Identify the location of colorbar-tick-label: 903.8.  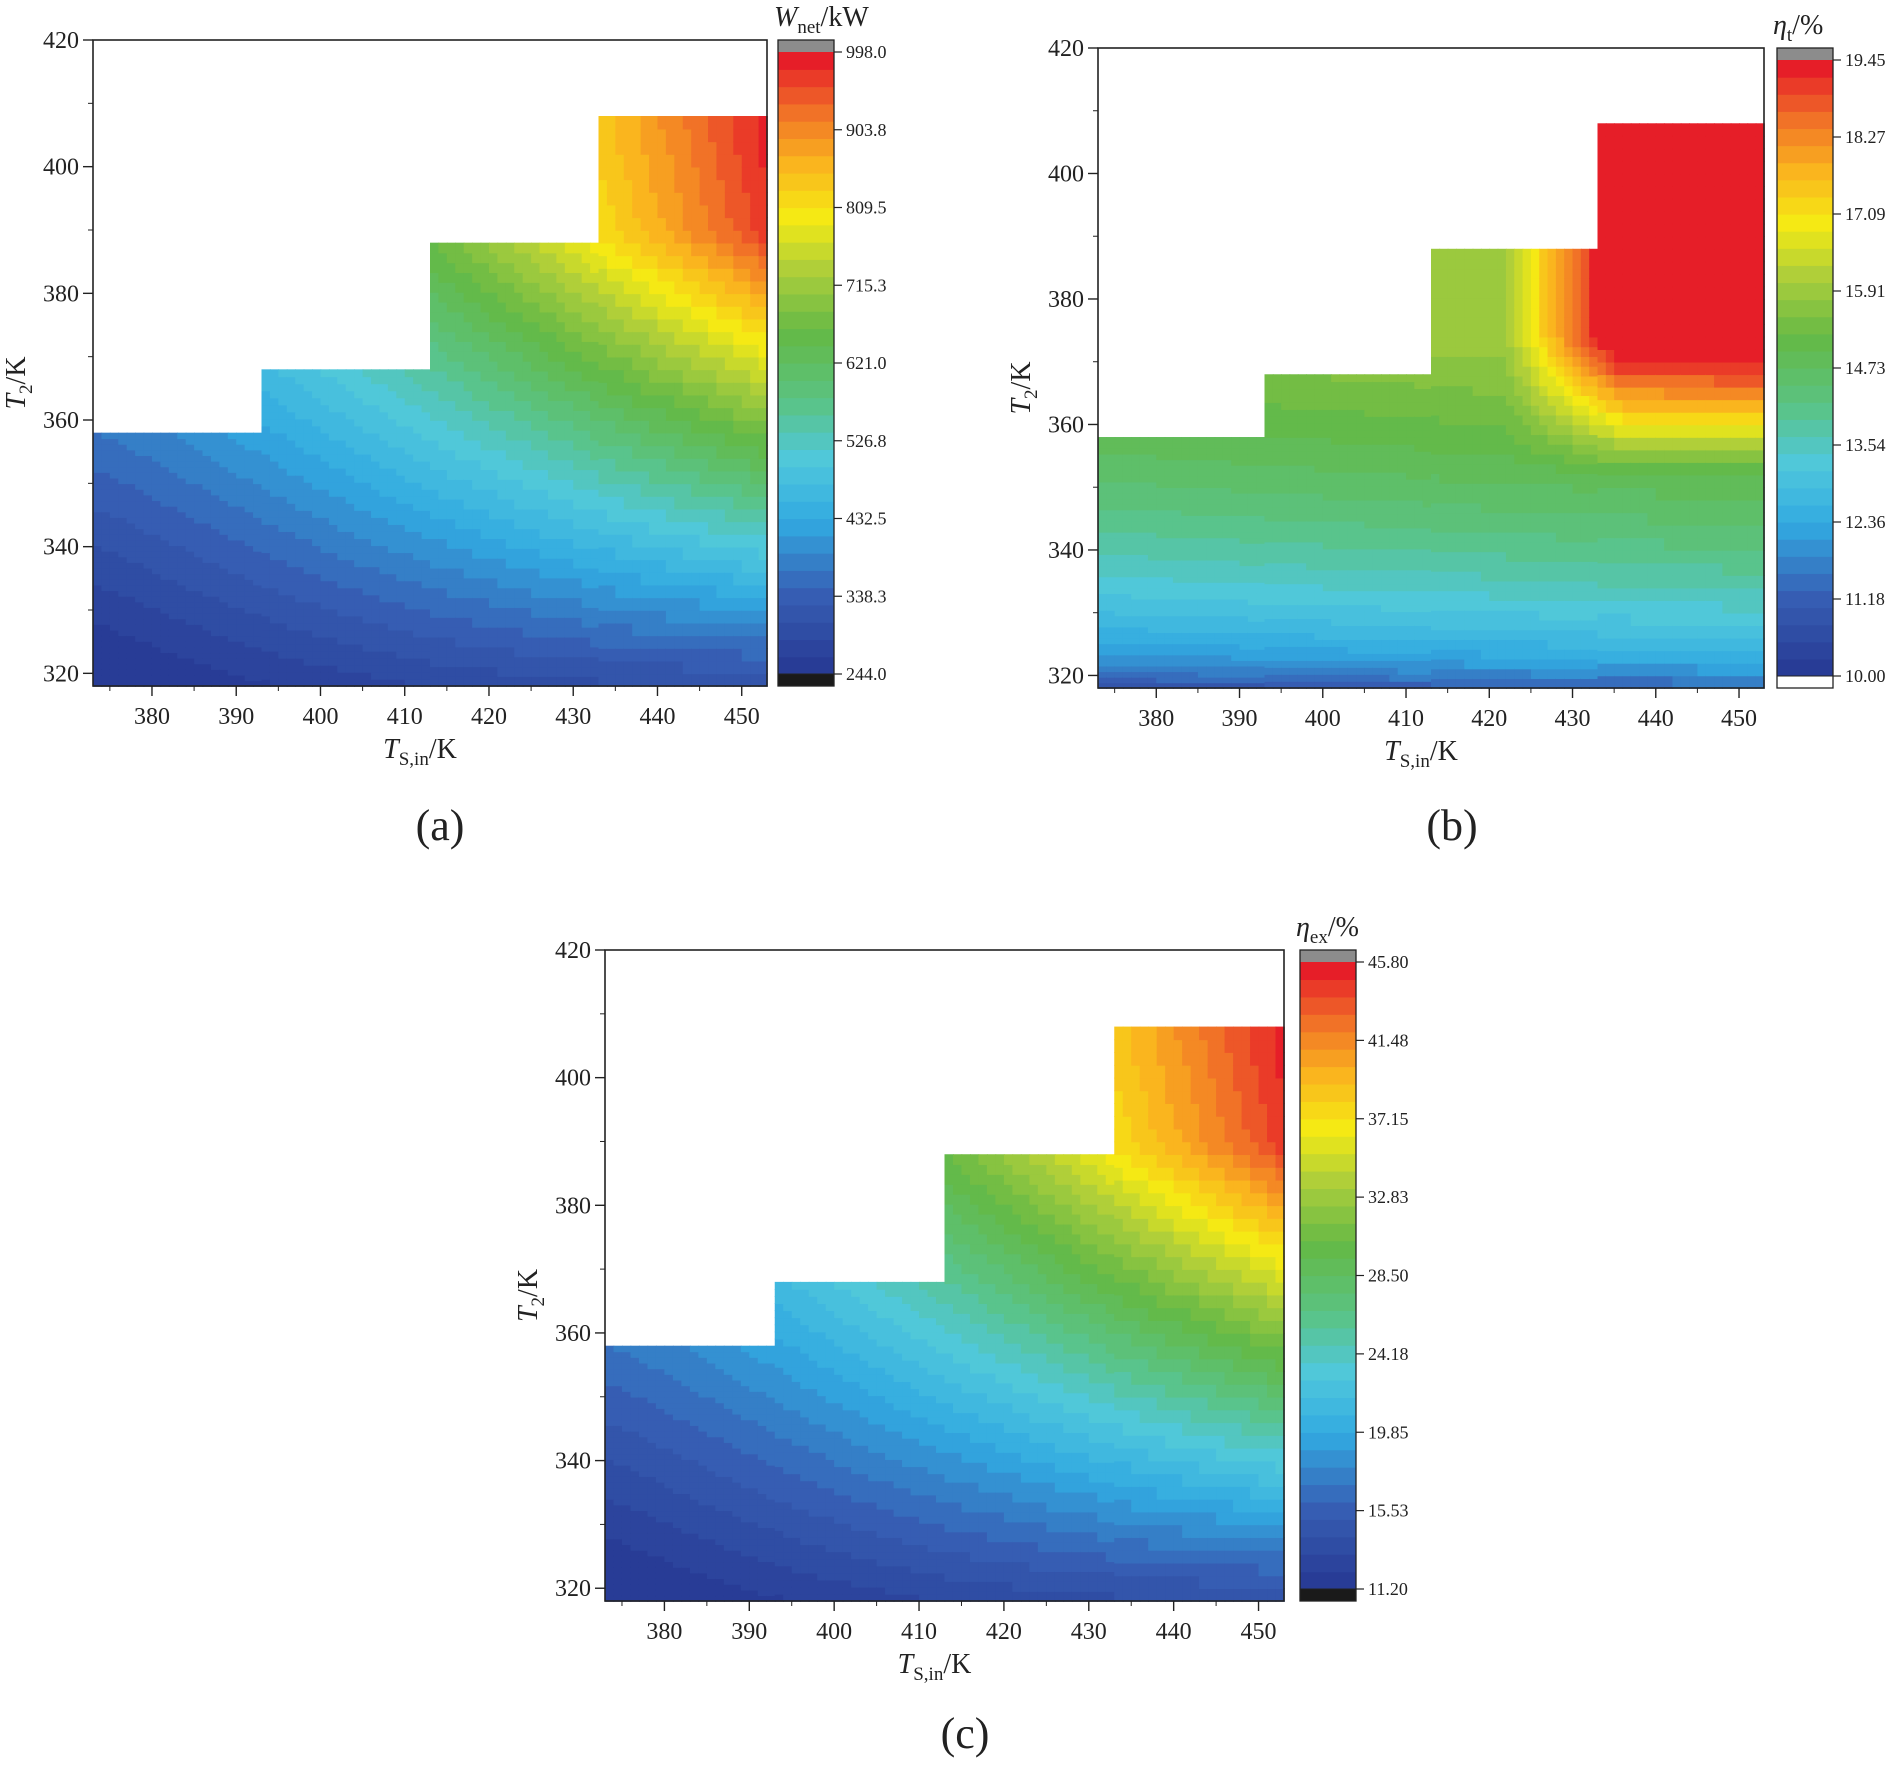
(866, 130).